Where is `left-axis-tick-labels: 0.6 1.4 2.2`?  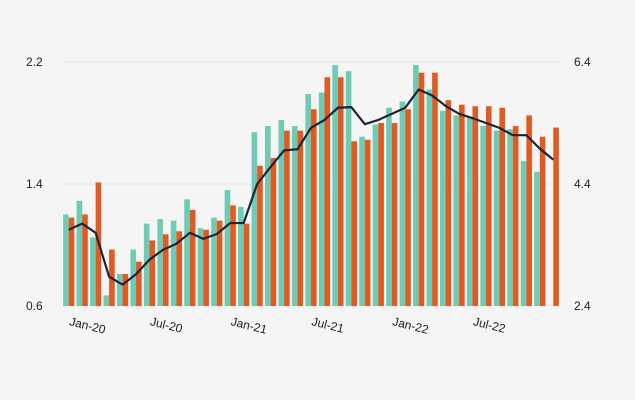
left-axis-tick-labels: 0.6 1.4 2.2 is located at coordinates (34, 184).